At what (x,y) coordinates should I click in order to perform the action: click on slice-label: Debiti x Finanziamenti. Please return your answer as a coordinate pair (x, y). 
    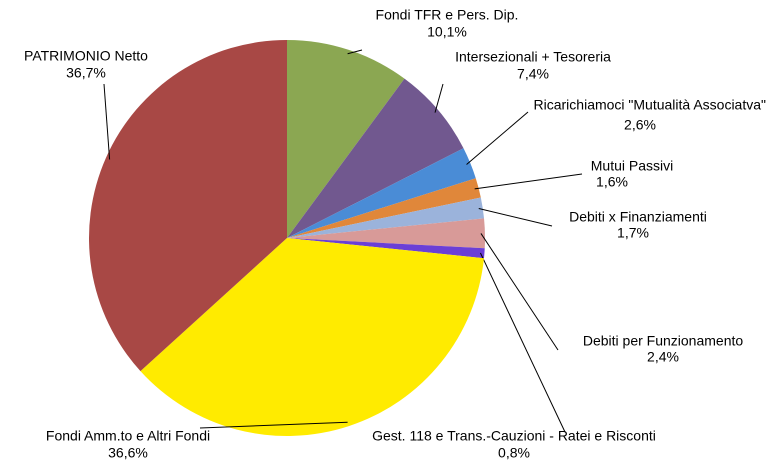
    Looking at the image, I should click on (638, 217).